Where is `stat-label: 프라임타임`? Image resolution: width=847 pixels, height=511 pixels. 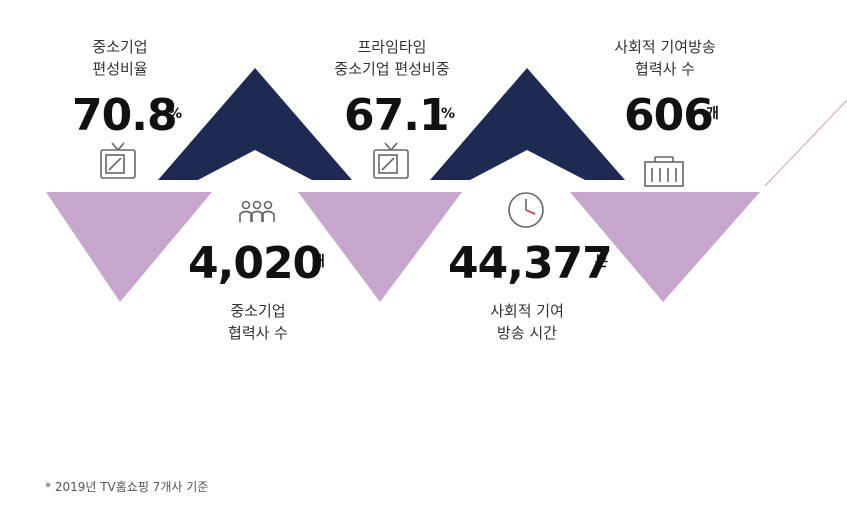 stat-label: 프라임타임 is located at coordinates (391, 47).